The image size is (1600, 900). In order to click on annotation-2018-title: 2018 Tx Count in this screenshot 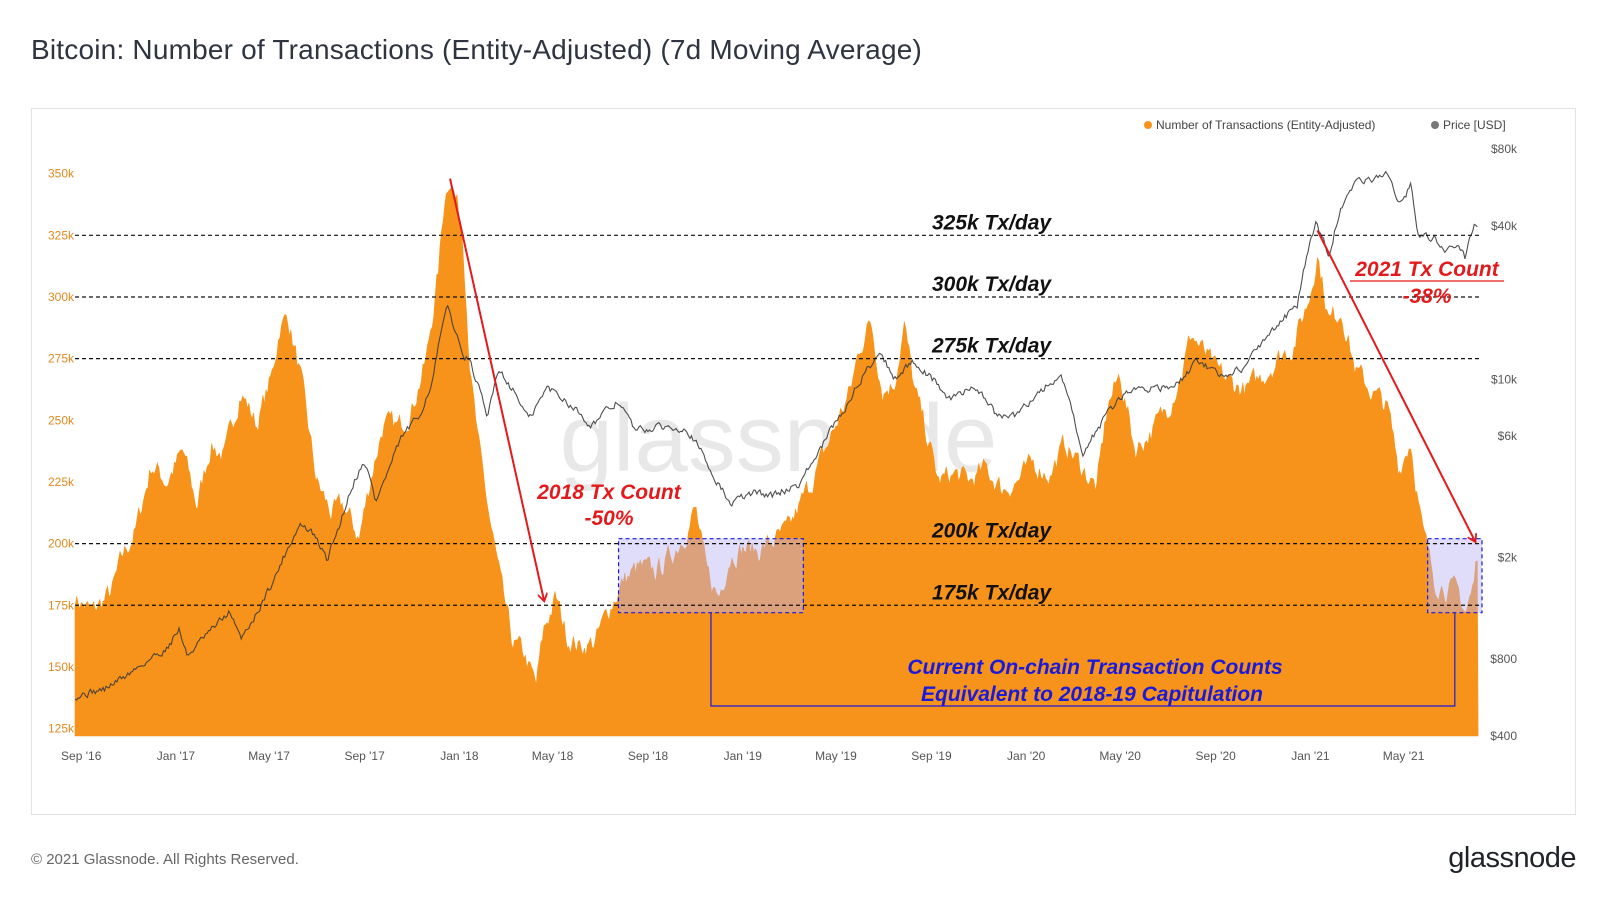, I will do `click(609, 492)`.